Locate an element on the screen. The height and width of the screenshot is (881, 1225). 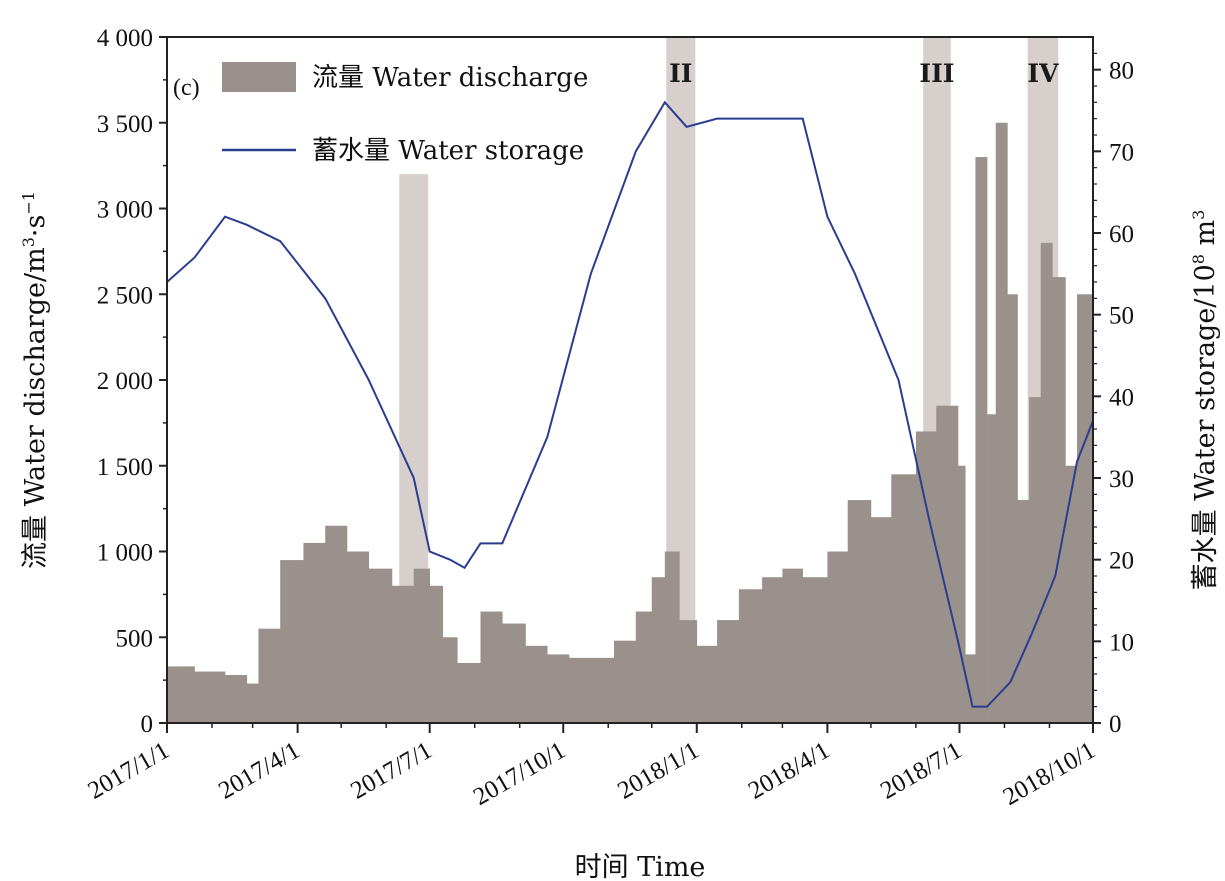
y-right-tick-label: 60 is located at coordinates (1121, 234).